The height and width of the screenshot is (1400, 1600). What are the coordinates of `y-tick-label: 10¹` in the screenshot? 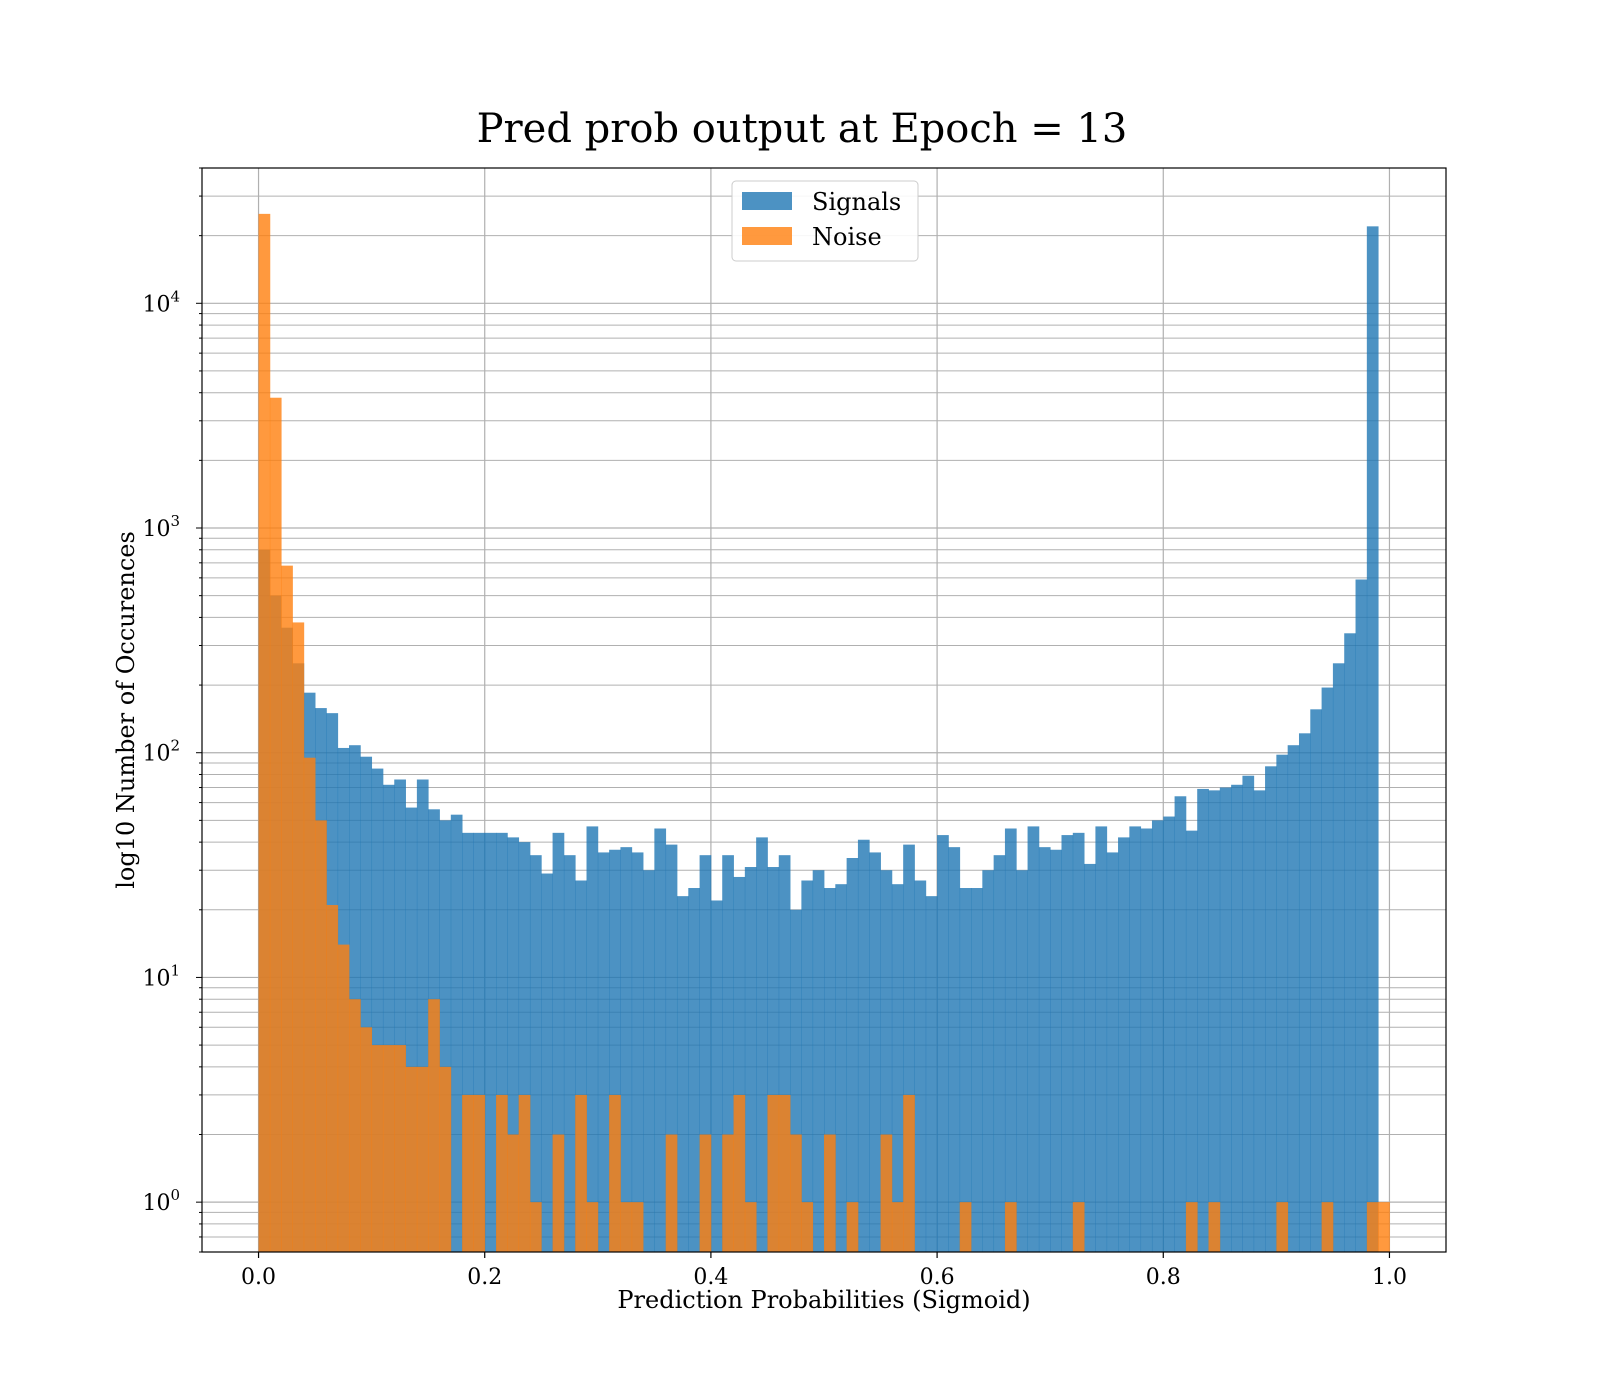 It's located at (161, 976).